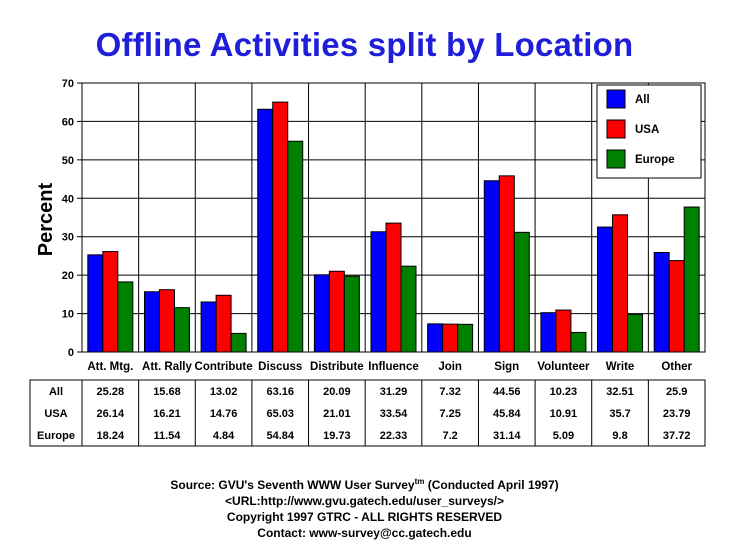  Describe the element at coordinates (620, 392) in the screenshot. I see `table-cell: 32.51` at that location.